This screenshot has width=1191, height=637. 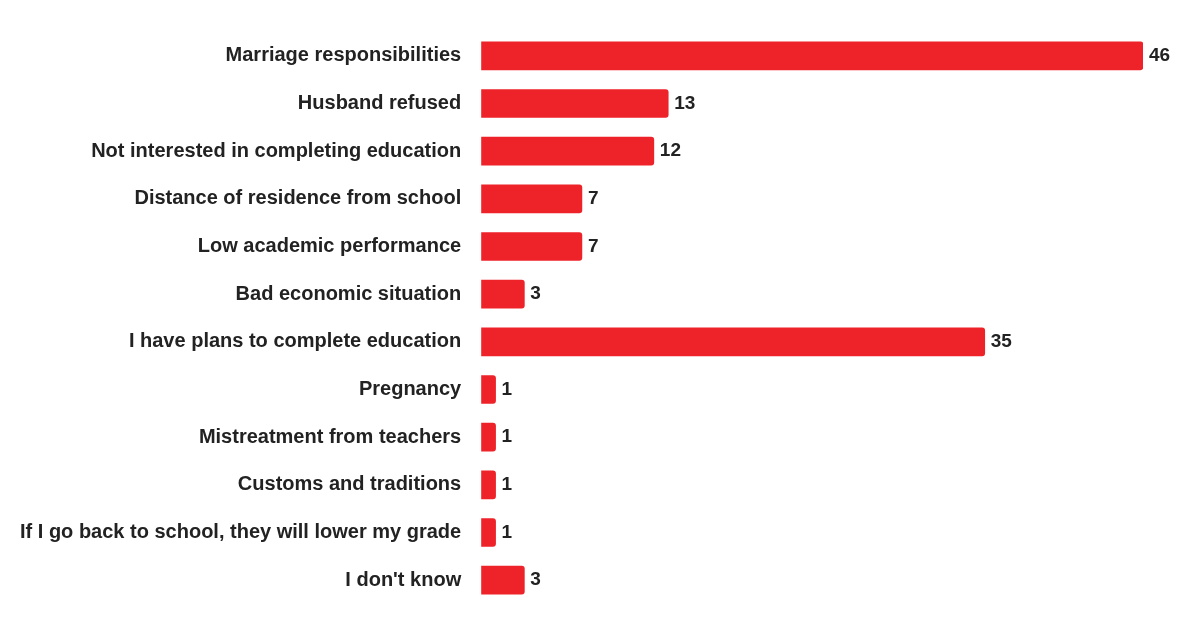 What do you see at coordinates (1001, 341) in the screenshot?
I see `data-label: 35` at bounding box center [1001, 341].